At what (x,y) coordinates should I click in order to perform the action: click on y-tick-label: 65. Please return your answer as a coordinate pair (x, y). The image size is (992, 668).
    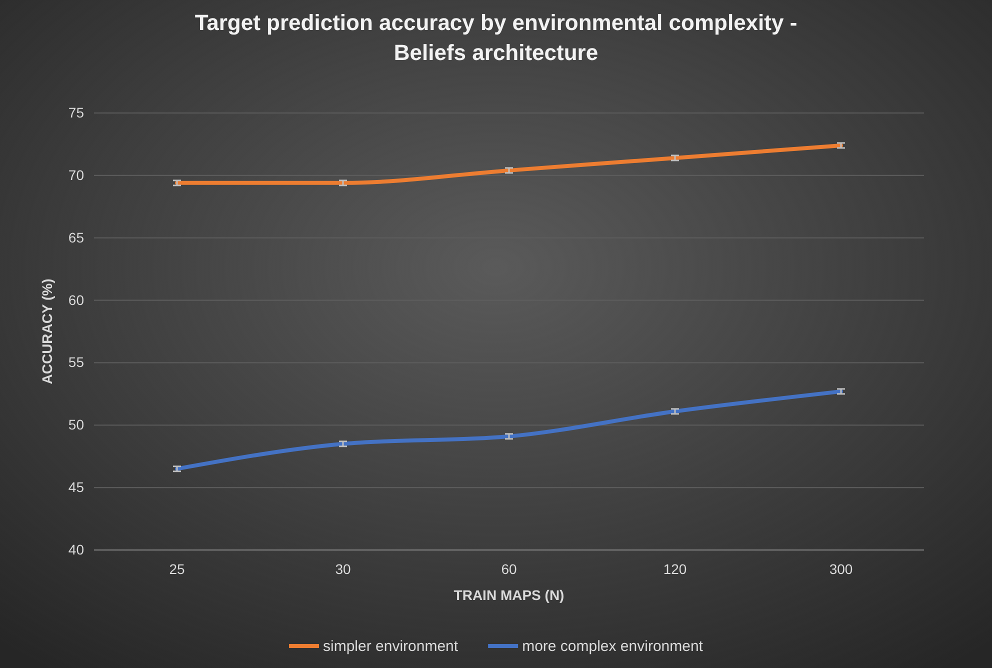
    Looking at the image, I should click on (76, 237).